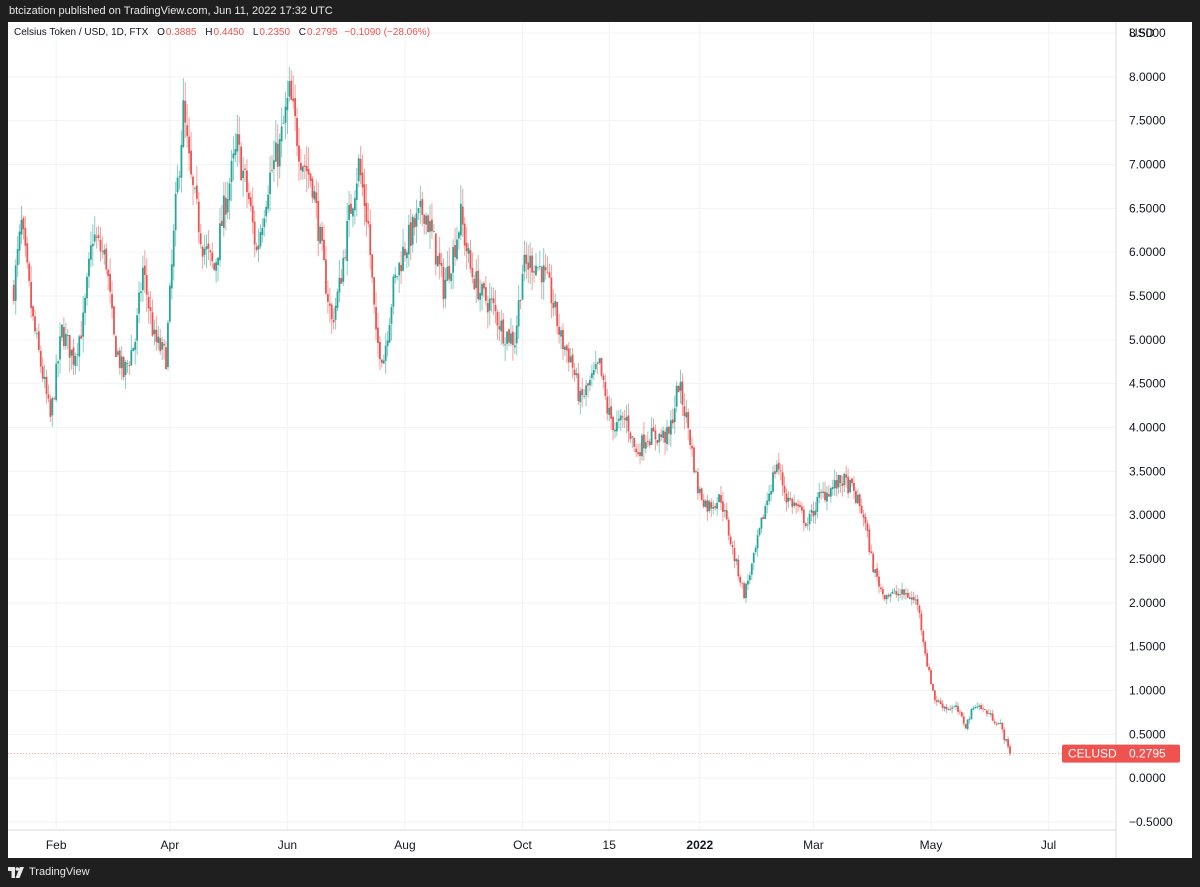 This screenshot has height=887, width=1200. I want to click on brand-logo: TradingView, so click(49, 872).